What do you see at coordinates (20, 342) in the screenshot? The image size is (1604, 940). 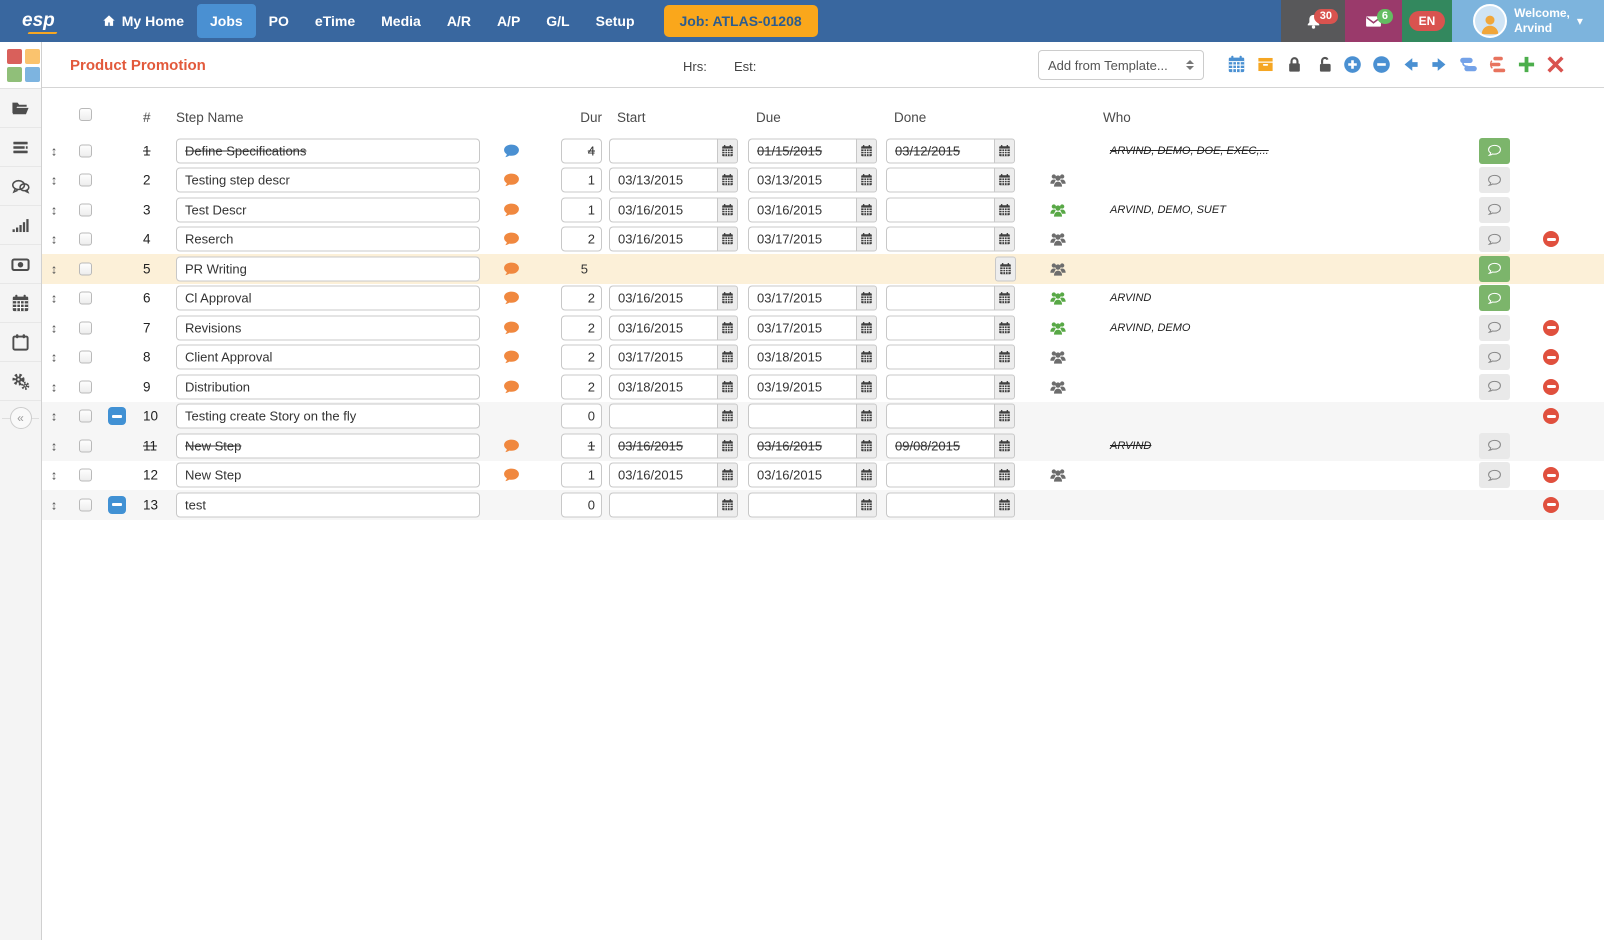 I see `sidebar-item-calendar-blank` at bounding box center [20, 342].